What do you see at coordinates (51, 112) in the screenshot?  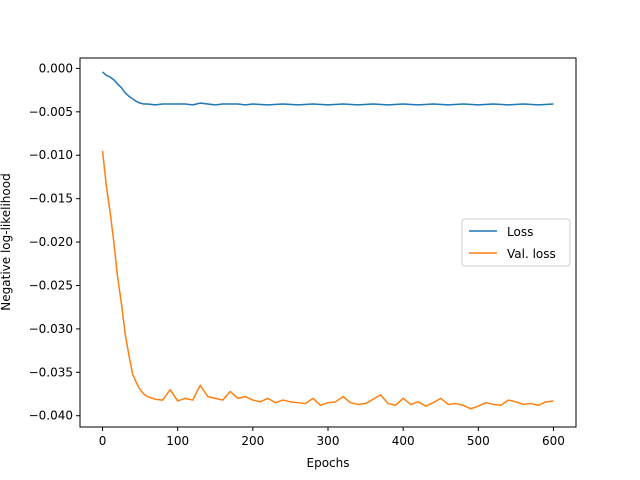 I see `y-tick-label: −0.005` at bounding box center [51, 112].